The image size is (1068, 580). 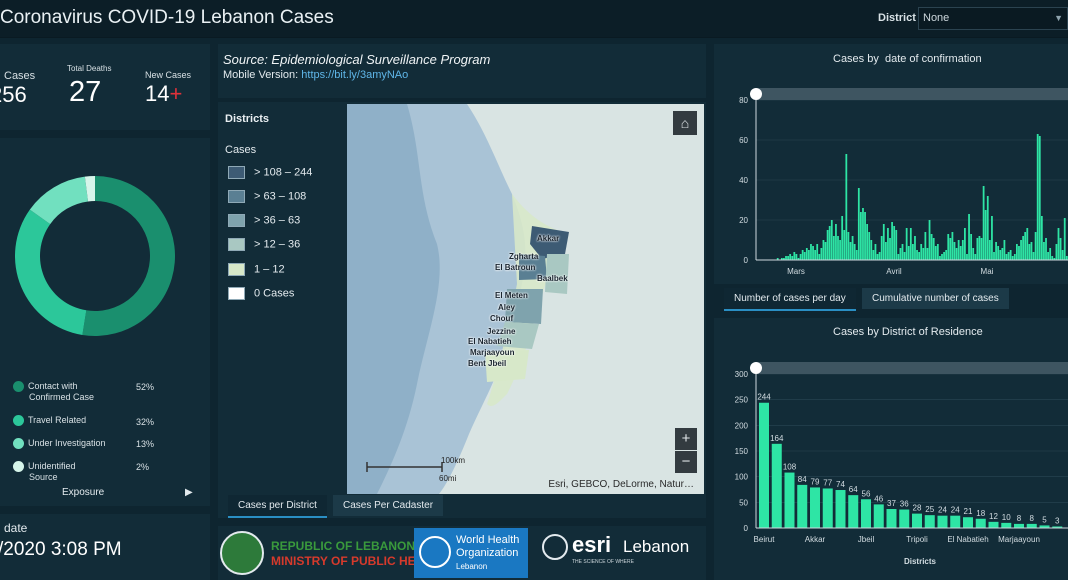 What do you see at coordinates (388, 505) in the screenshot?
I see `tab-cases-per-cadaster: Cases Per Cadaster` at bounding box center [388, 505].